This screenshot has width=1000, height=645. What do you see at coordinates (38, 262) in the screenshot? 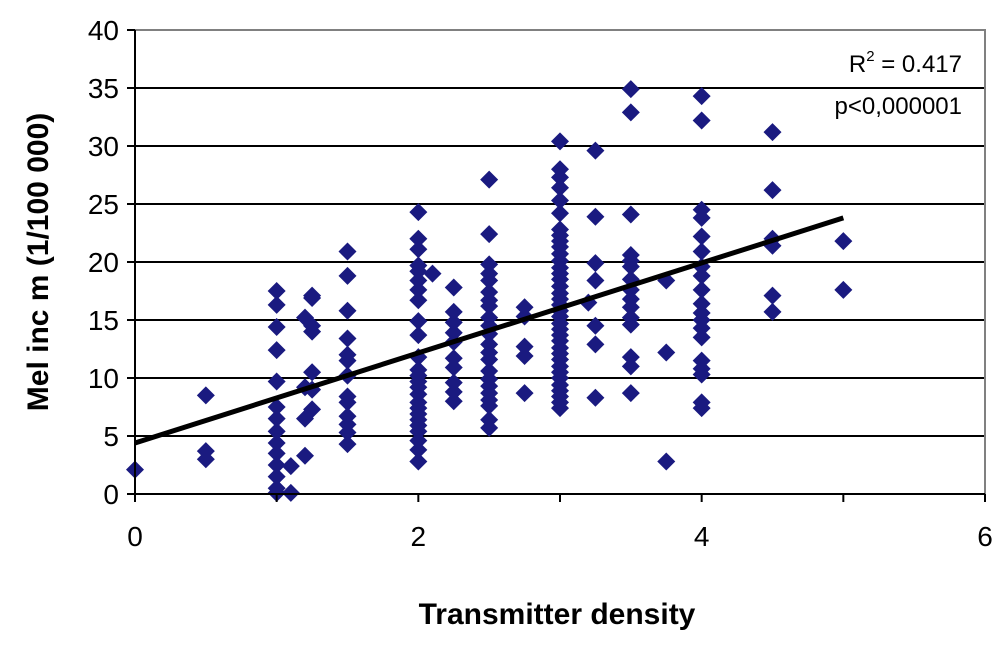
I see `y-axis-title: Mel inc m (1/100 000)` at bounding box center [38, 262].